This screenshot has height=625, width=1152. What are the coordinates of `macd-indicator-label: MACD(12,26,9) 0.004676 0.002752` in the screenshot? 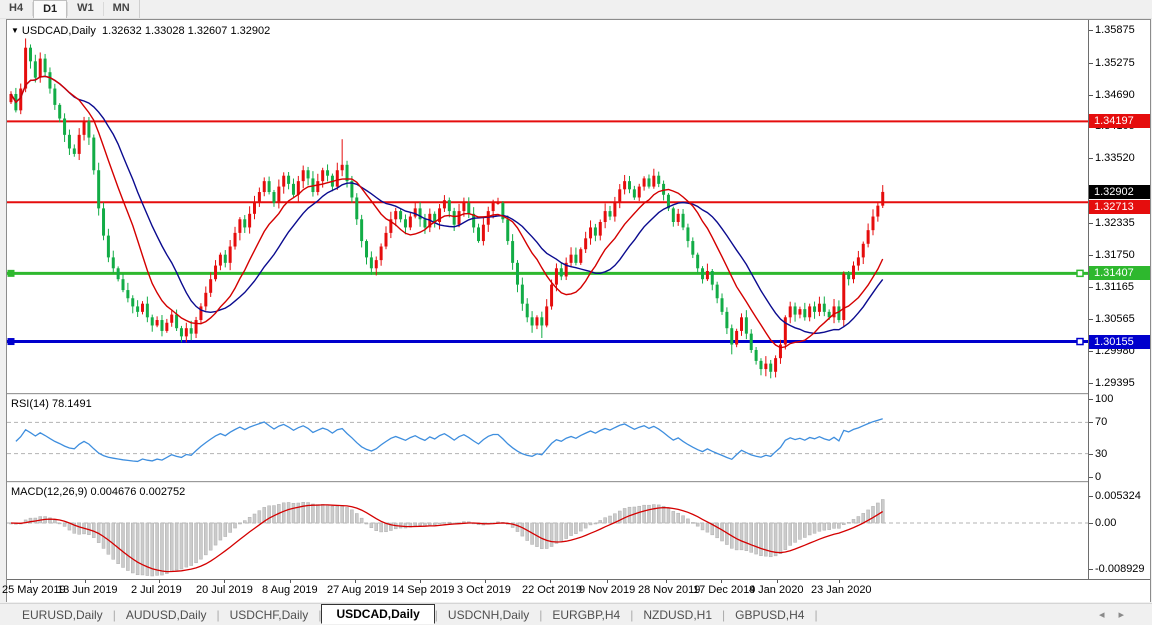 It's located at (98, 492).